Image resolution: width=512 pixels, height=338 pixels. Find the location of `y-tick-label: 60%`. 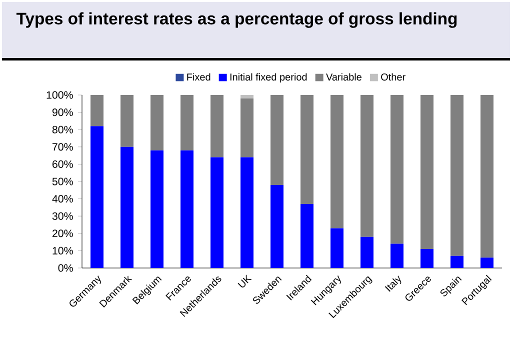

y-tick-label: 60% is located at coordinates (62, 164).